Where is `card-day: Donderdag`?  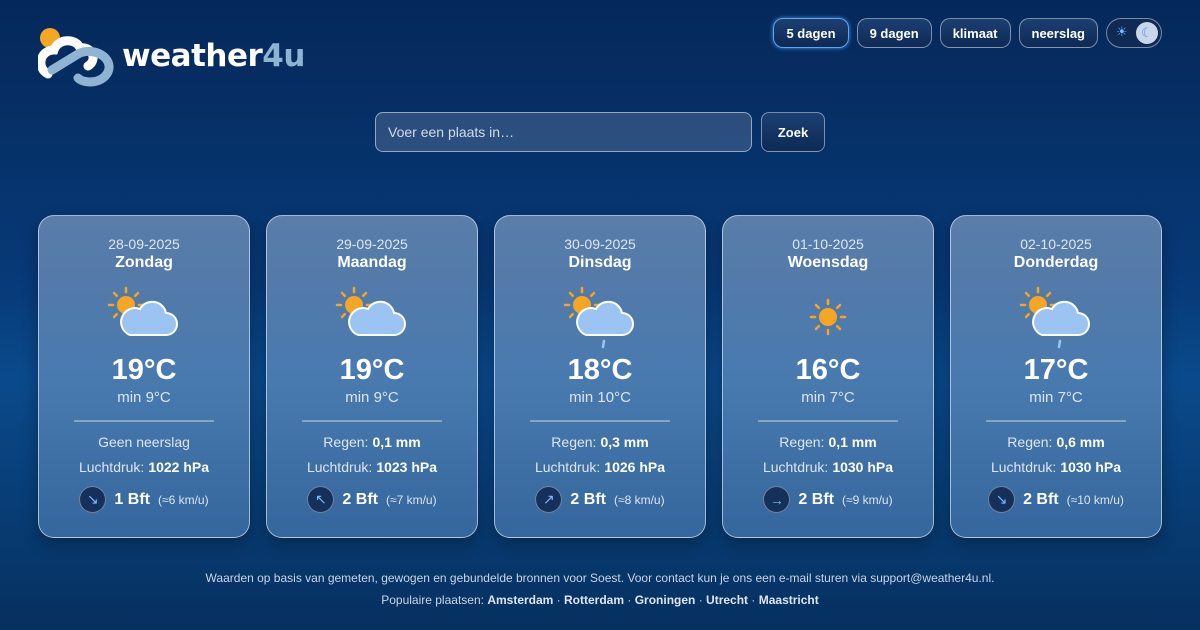 card-day: Donderdag is located at coordinates (1056, 262).